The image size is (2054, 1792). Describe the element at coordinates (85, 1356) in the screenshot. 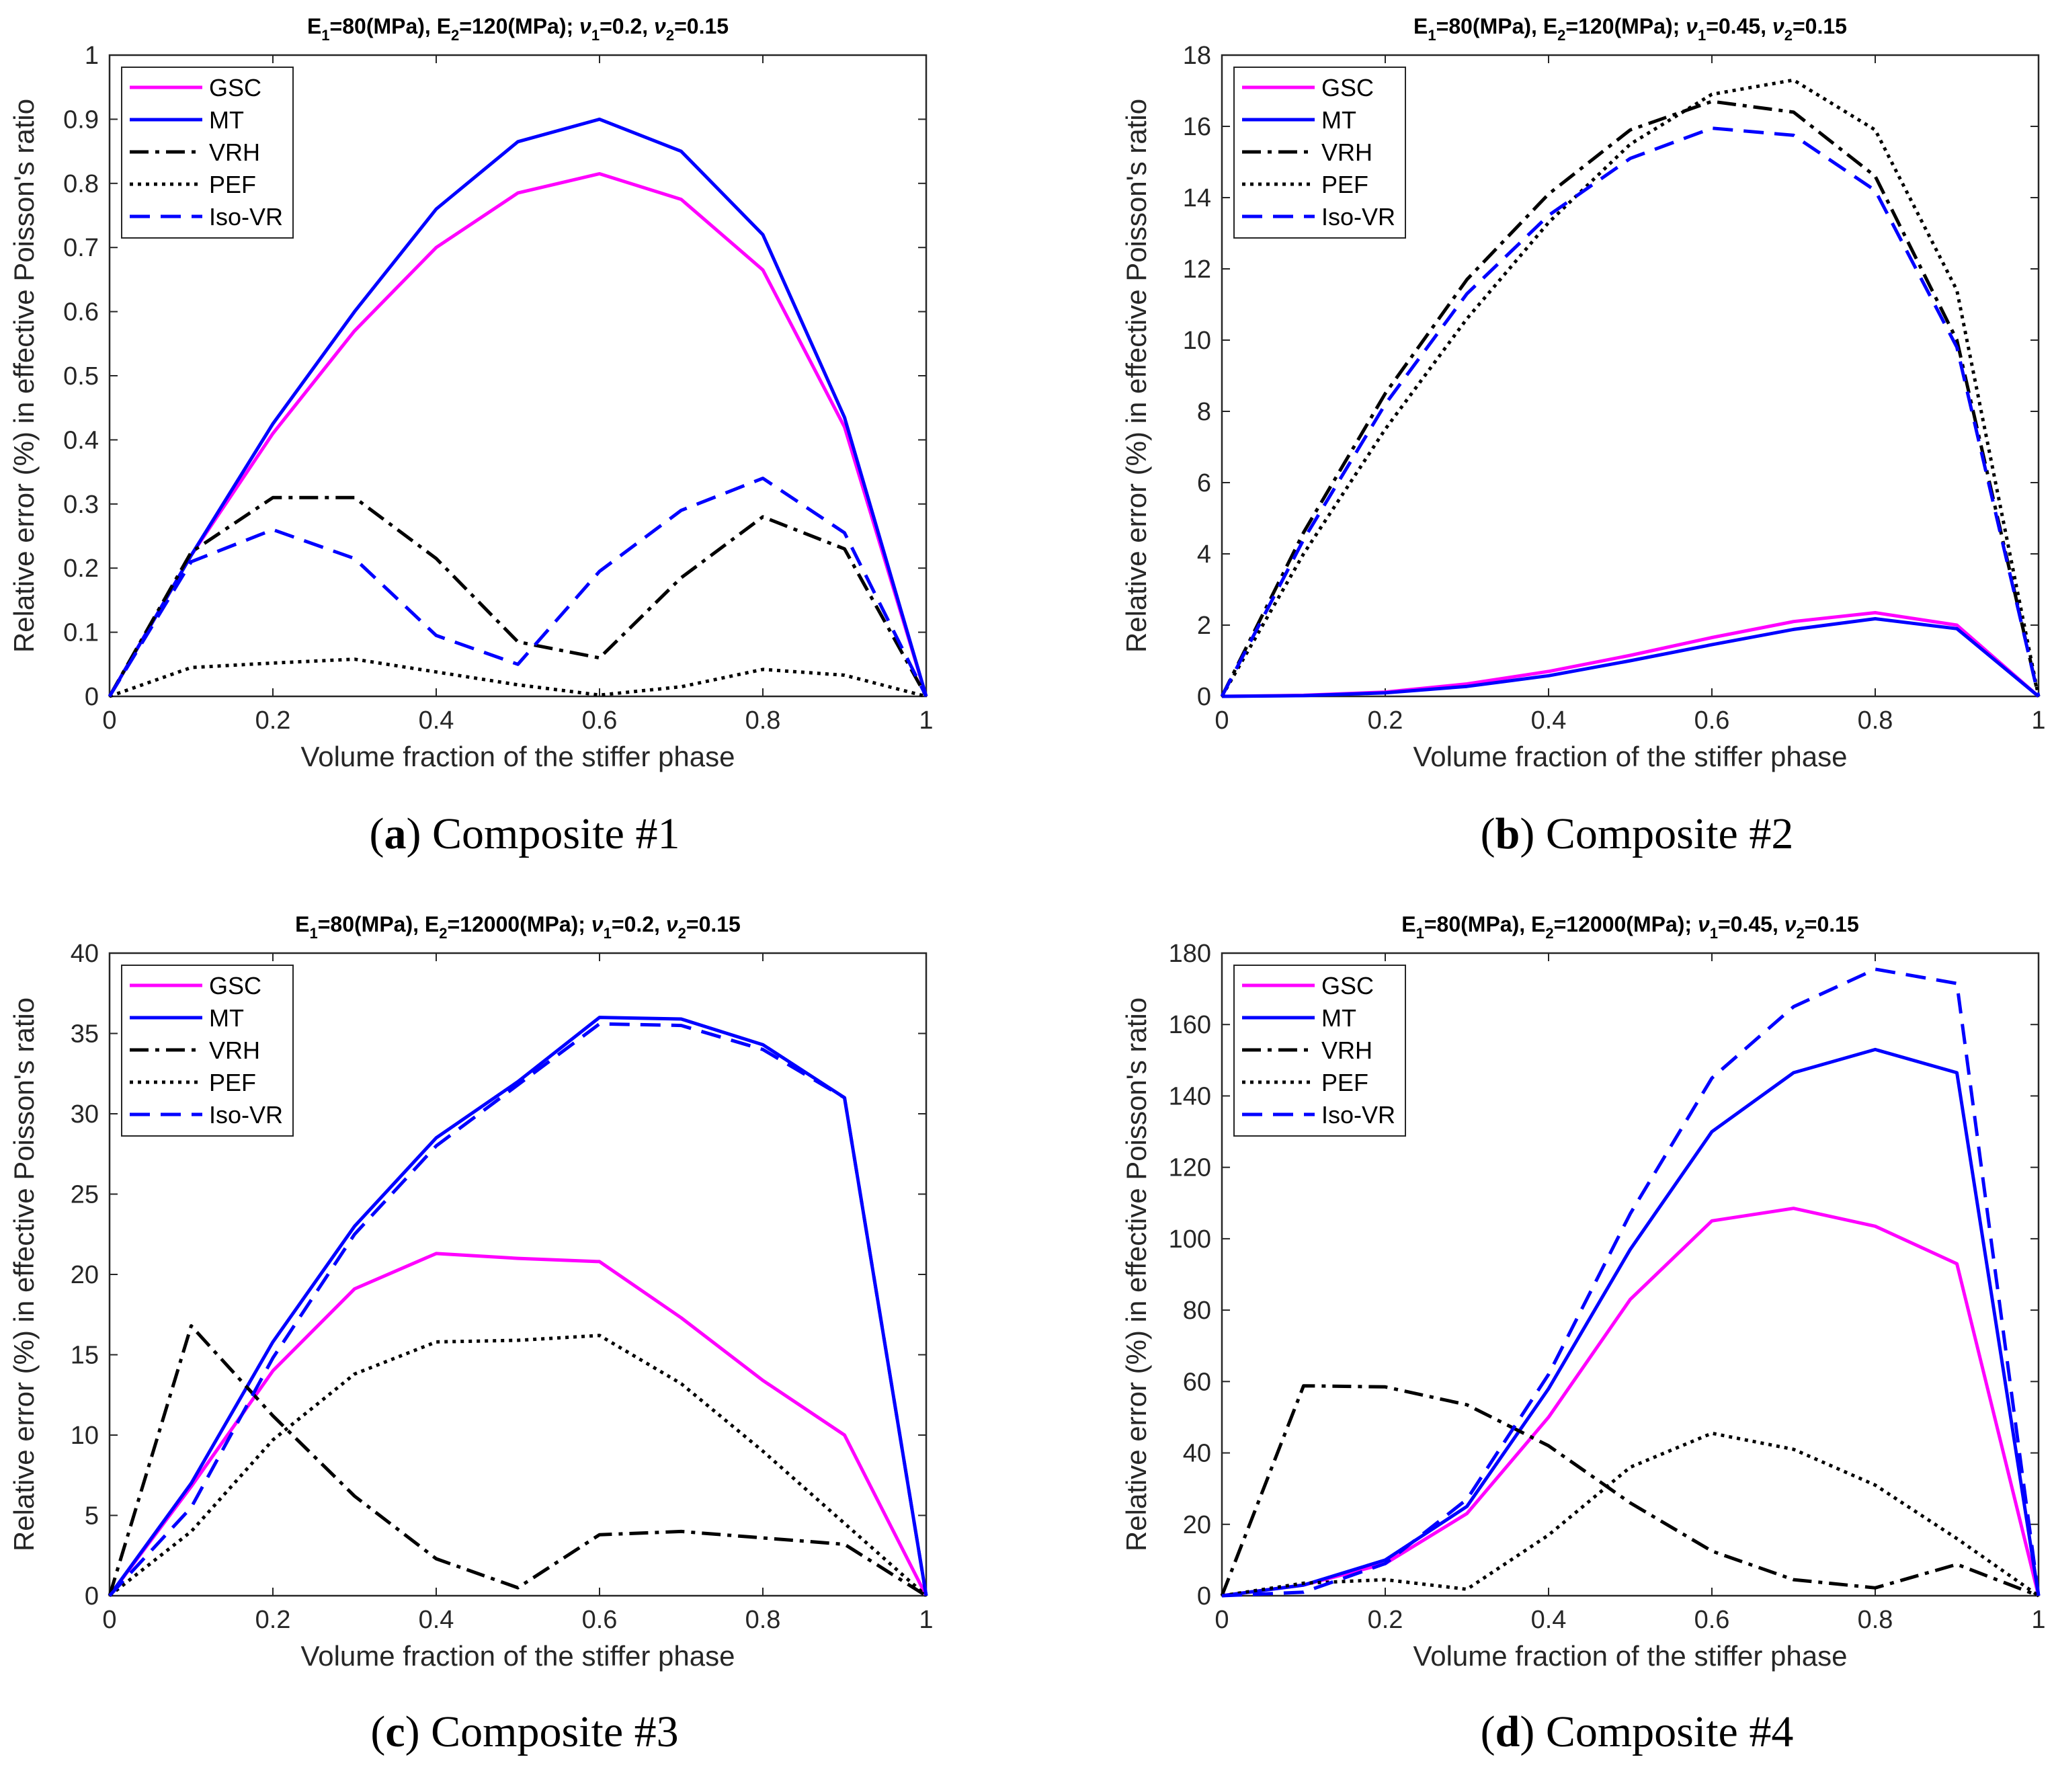

I see `y-tick-label: 15` at that location.